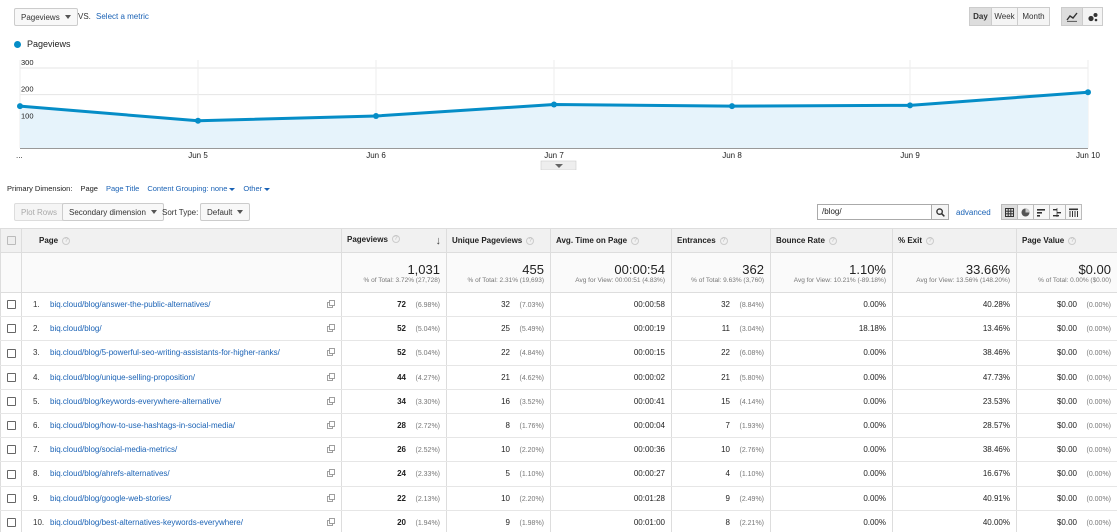  I want to click on row-number: 3., so click(36, 353).